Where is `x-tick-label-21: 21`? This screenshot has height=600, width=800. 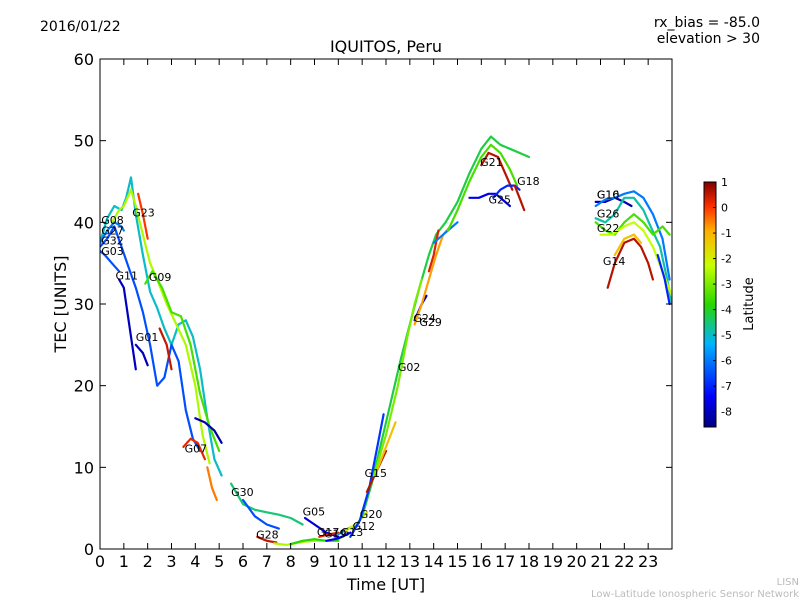 x-tick-label-21: 21 is located at coordinates (600, 561).